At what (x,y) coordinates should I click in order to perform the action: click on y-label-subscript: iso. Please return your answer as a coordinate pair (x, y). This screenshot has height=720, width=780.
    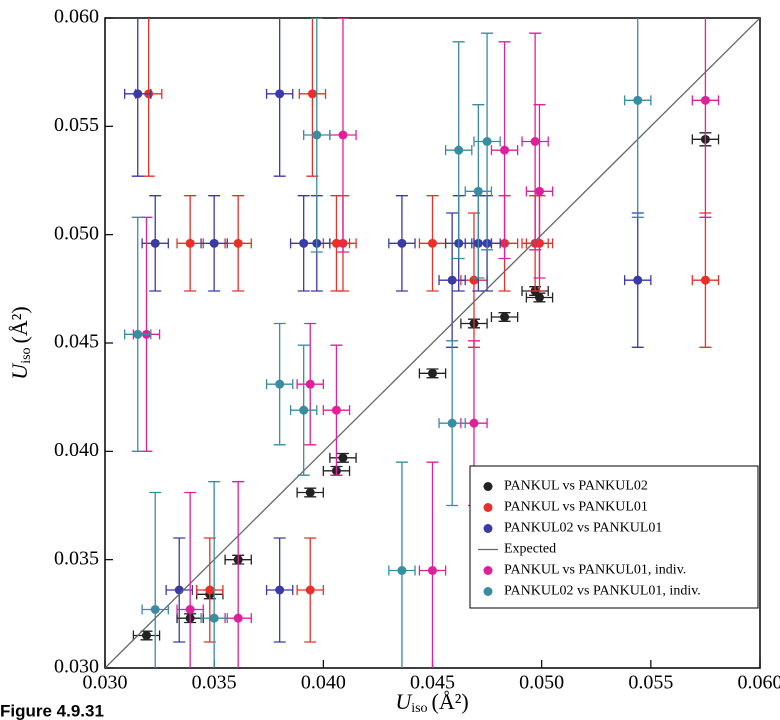
    Looking at the image, I should click on (26, 355).